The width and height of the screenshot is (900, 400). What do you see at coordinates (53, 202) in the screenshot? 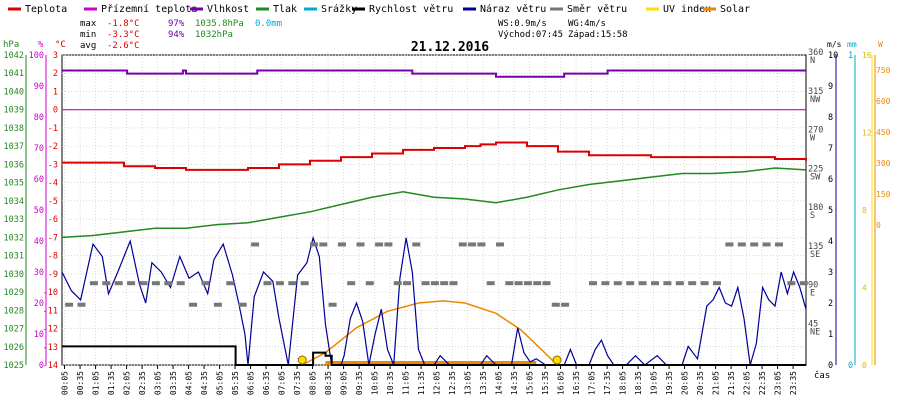
I see `temp-tick-8: -5` at bounding box center [53, 202].